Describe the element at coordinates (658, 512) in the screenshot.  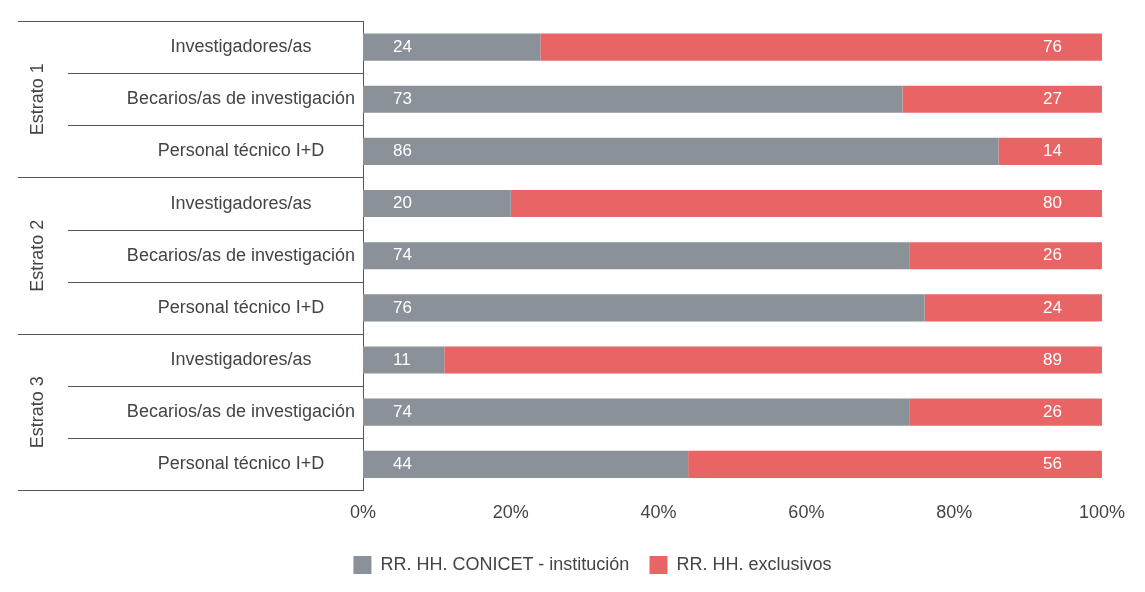
I see `x-tick-label: 40%` at that location.